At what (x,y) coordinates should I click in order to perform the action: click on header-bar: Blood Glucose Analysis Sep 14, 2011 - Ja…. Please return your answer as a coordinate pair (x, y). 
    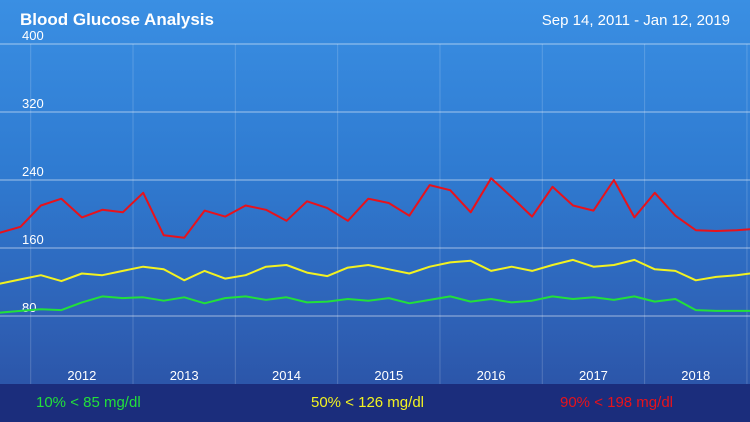
    Looking at the image, I should click on (375, 20).